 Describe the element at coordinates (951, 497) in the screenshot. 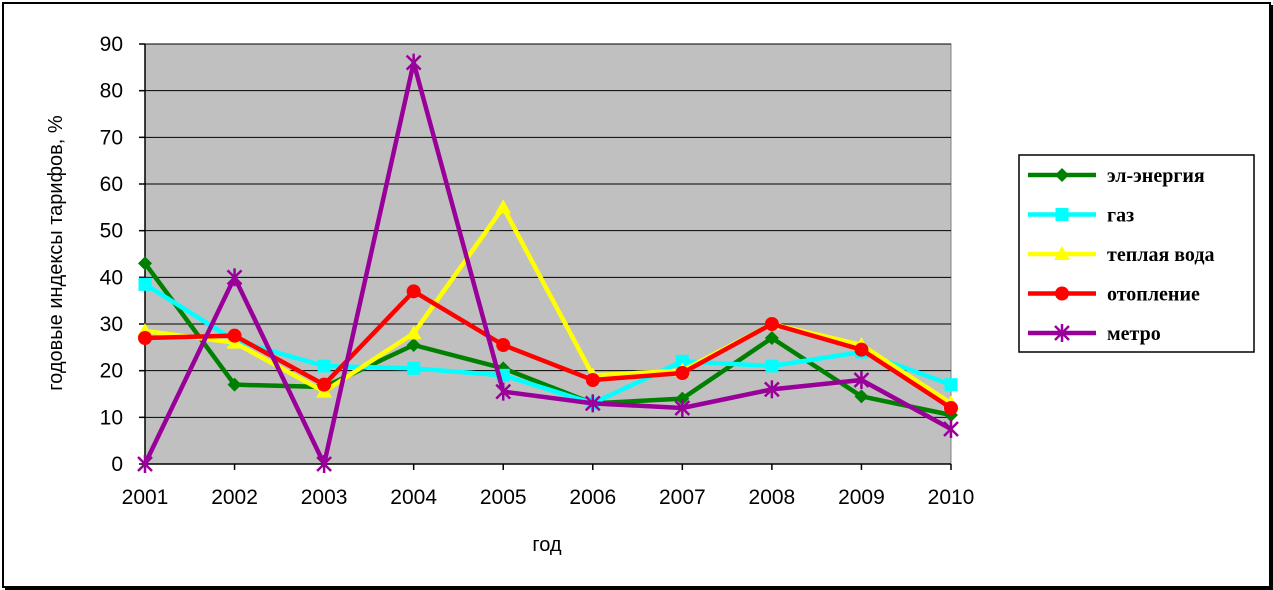

I see `x-tick-label: 2010` at that location.